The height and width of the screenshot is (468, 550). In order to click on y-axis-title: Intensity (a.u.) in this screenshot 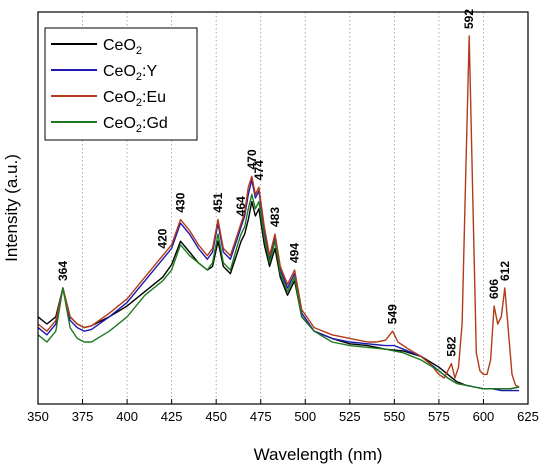, I will do `click(11, 208)`.